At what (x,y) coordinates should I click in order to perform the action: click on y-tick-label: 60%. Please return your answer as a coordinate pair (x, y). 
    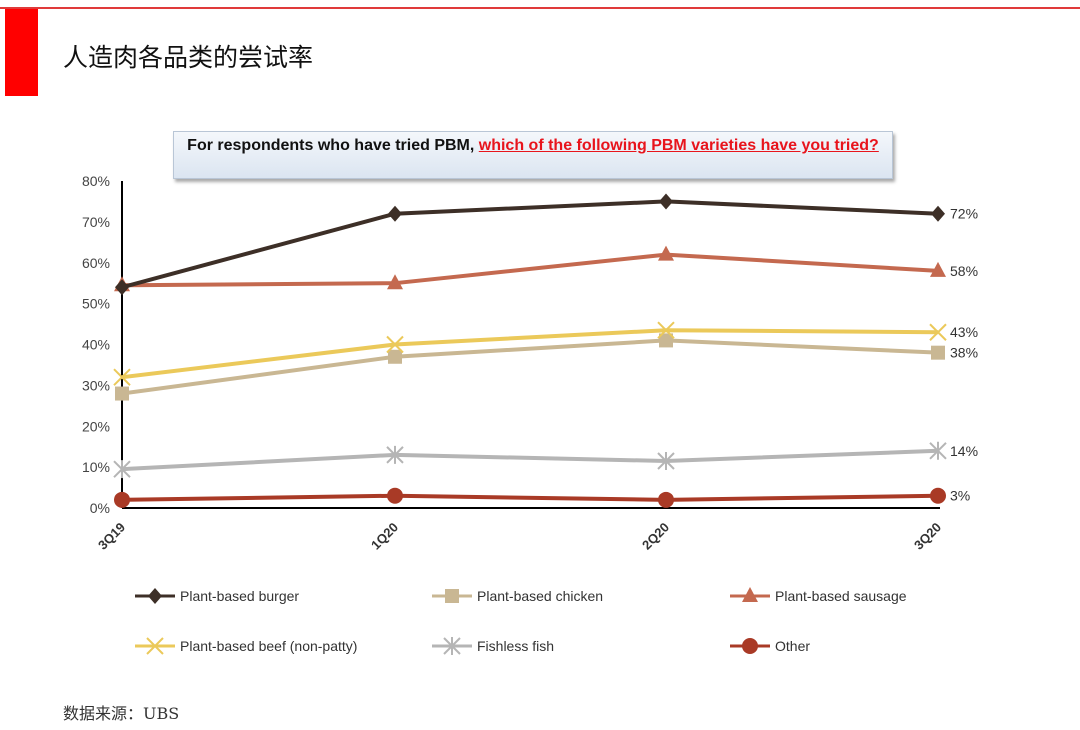
    Looking at the image, I should click on (96, 263).